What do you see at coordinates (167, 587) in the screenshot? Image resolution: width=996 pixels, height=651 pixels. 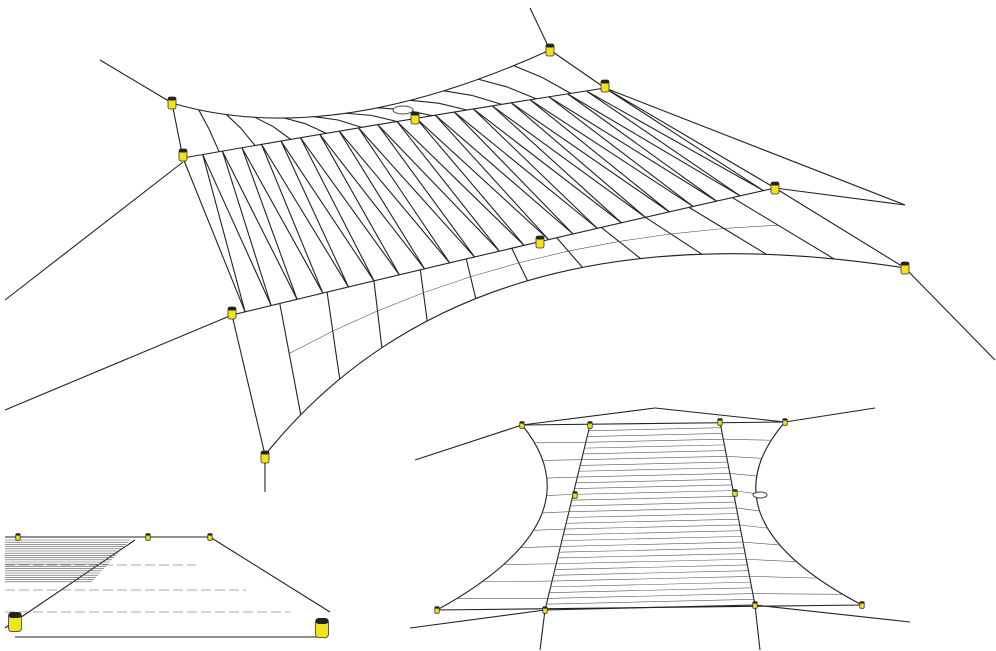 I see `end-net` at bounding box center [167, 587].